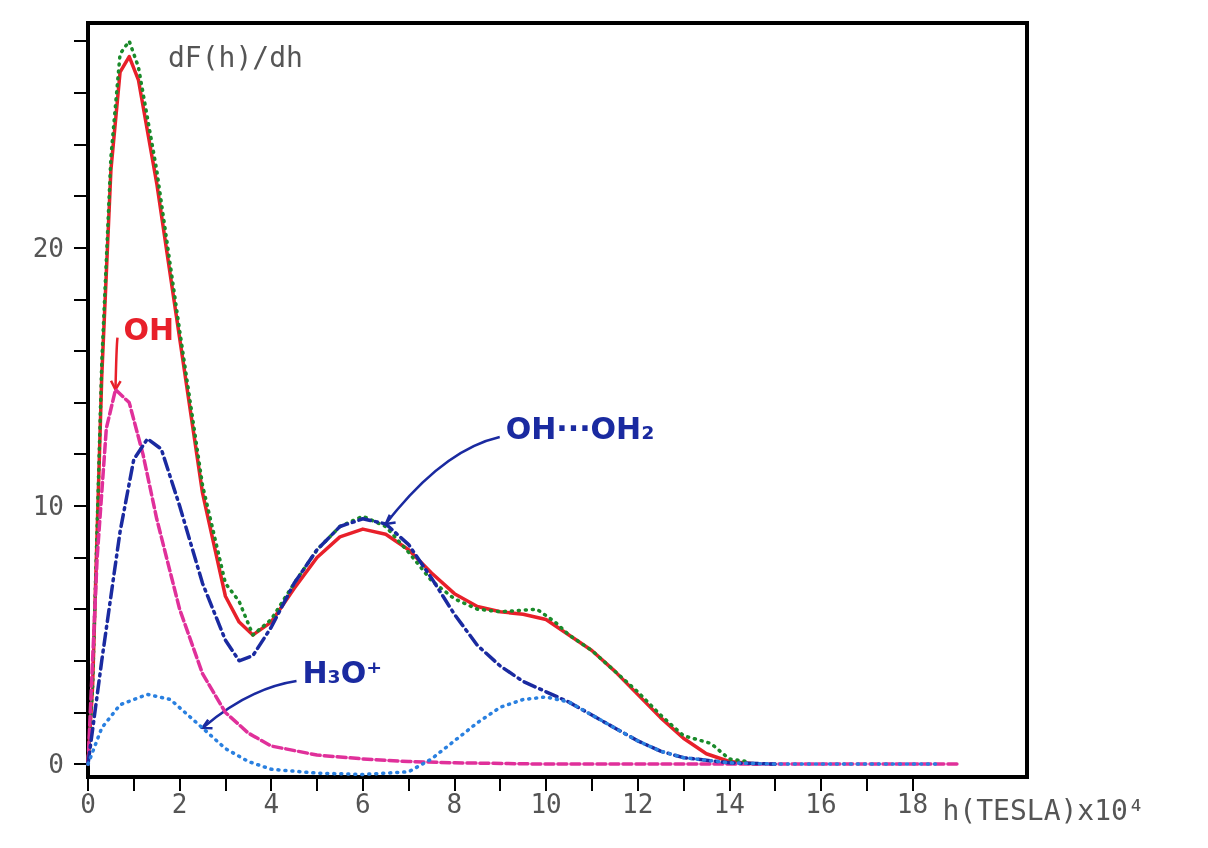  What do you see at coordinates (342, 673) in the screenshot?
I see `annotation: H₃O⁺` at bounding box center [342, 673].